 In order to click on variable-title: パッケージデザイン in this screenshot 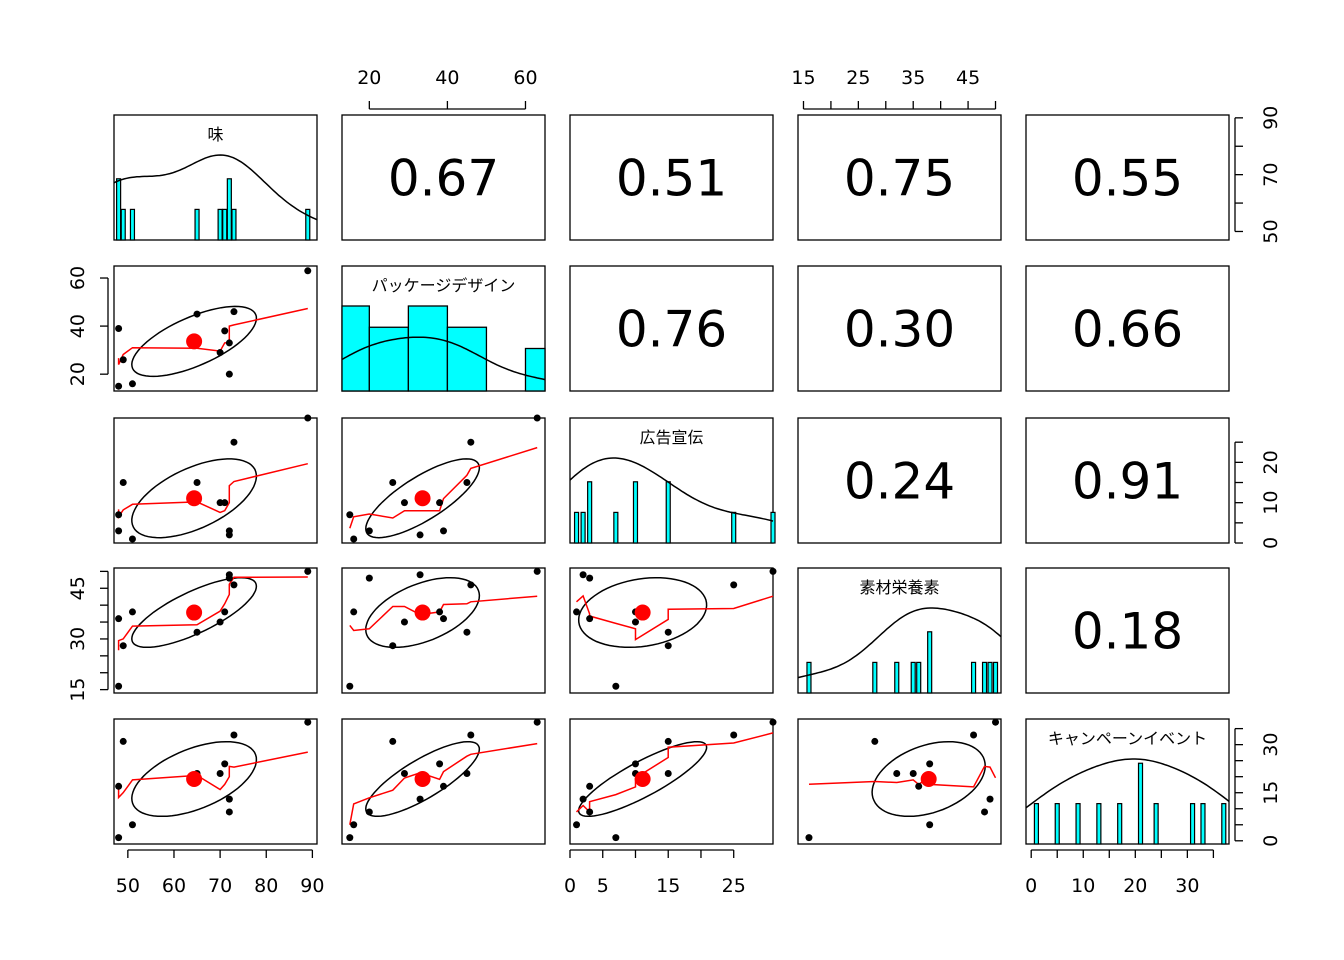, I will do `click(444, 285)`.